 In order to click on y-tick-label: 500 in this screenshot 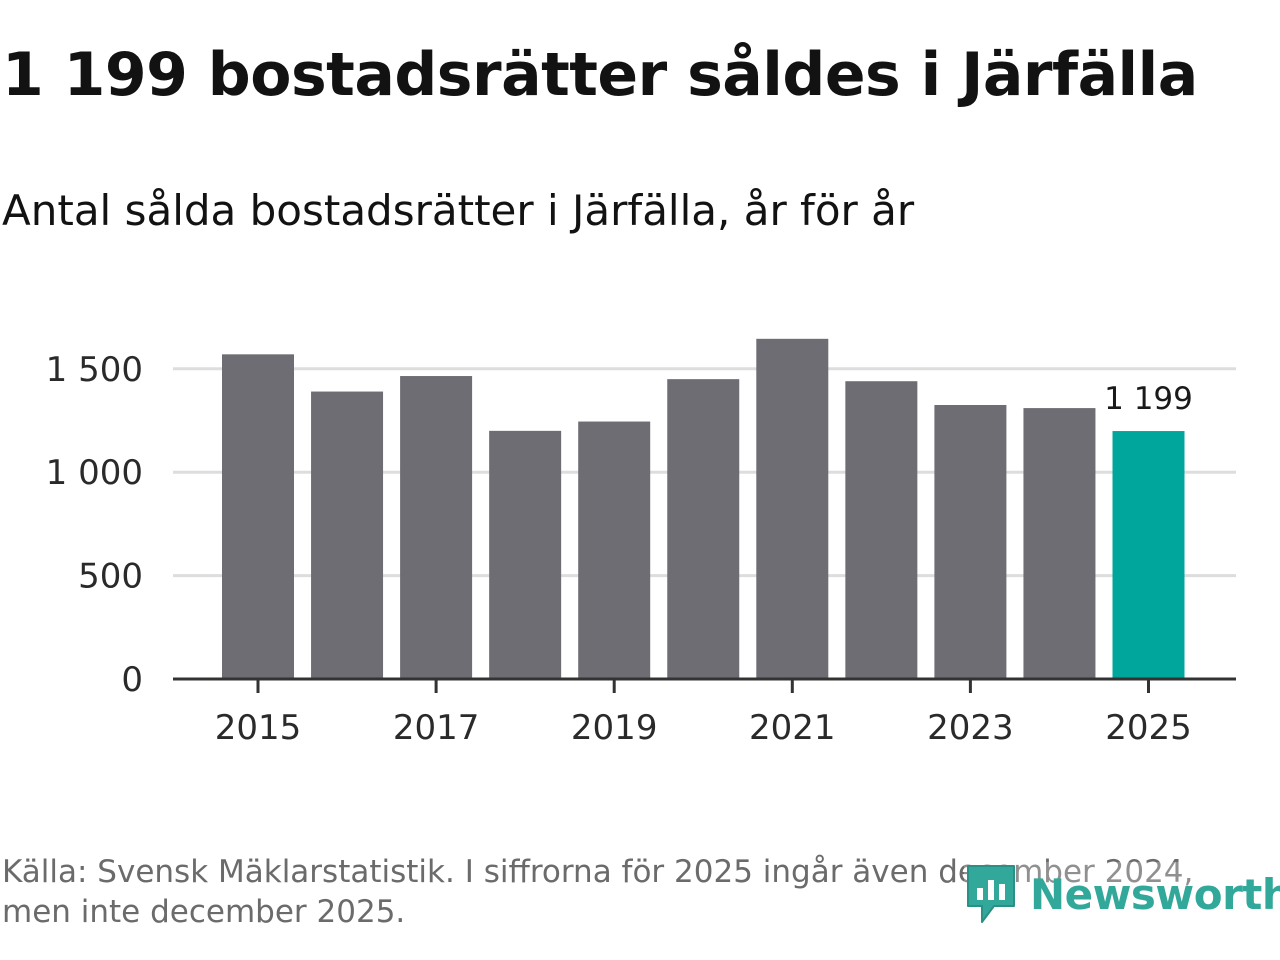, I will do `click(110, 577)`.